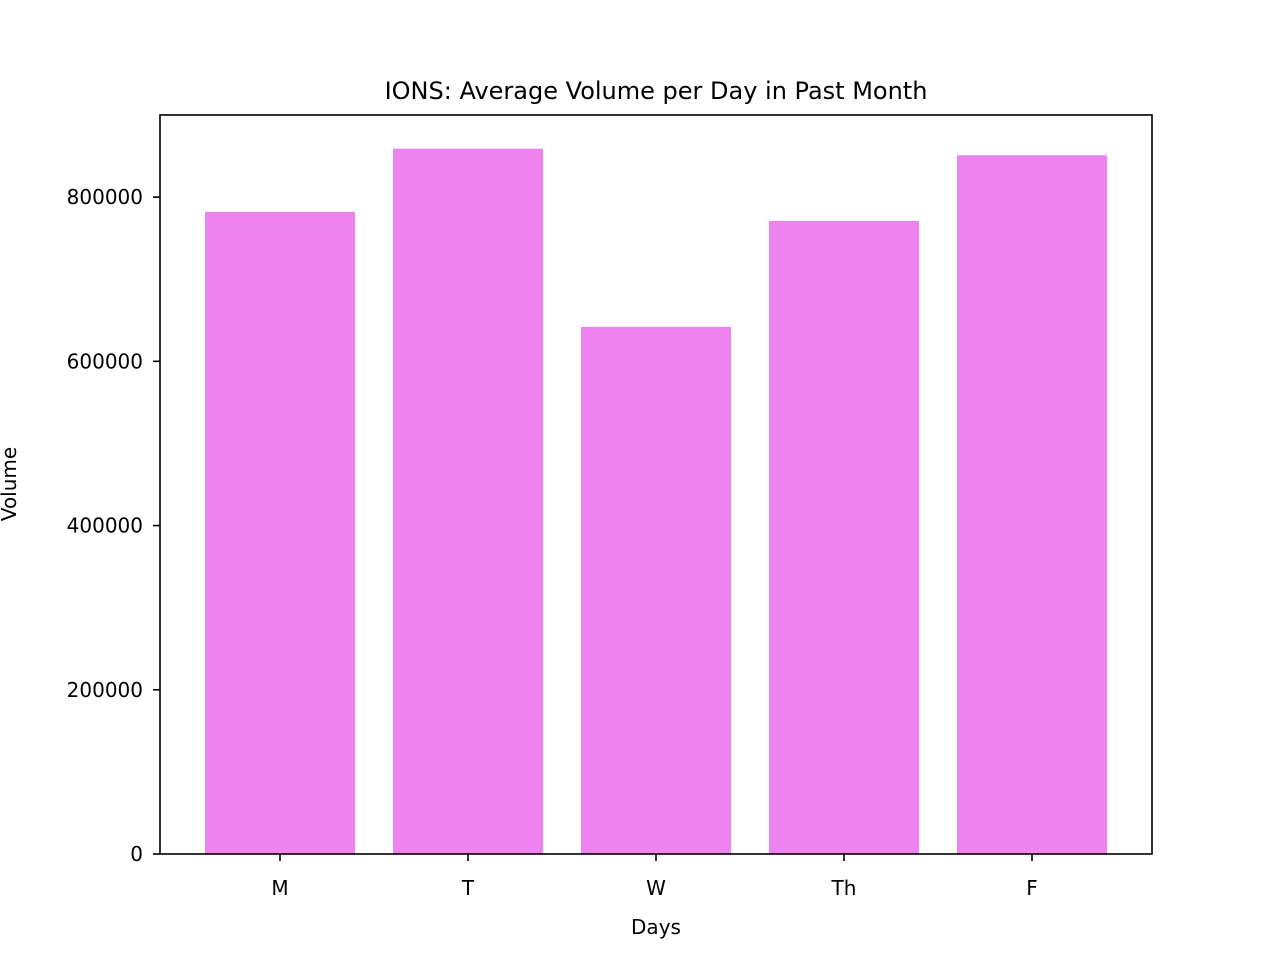  Describe the element at coordinates (656, 927) in the screenshot. I see `x-axis-label: Days` at that location.